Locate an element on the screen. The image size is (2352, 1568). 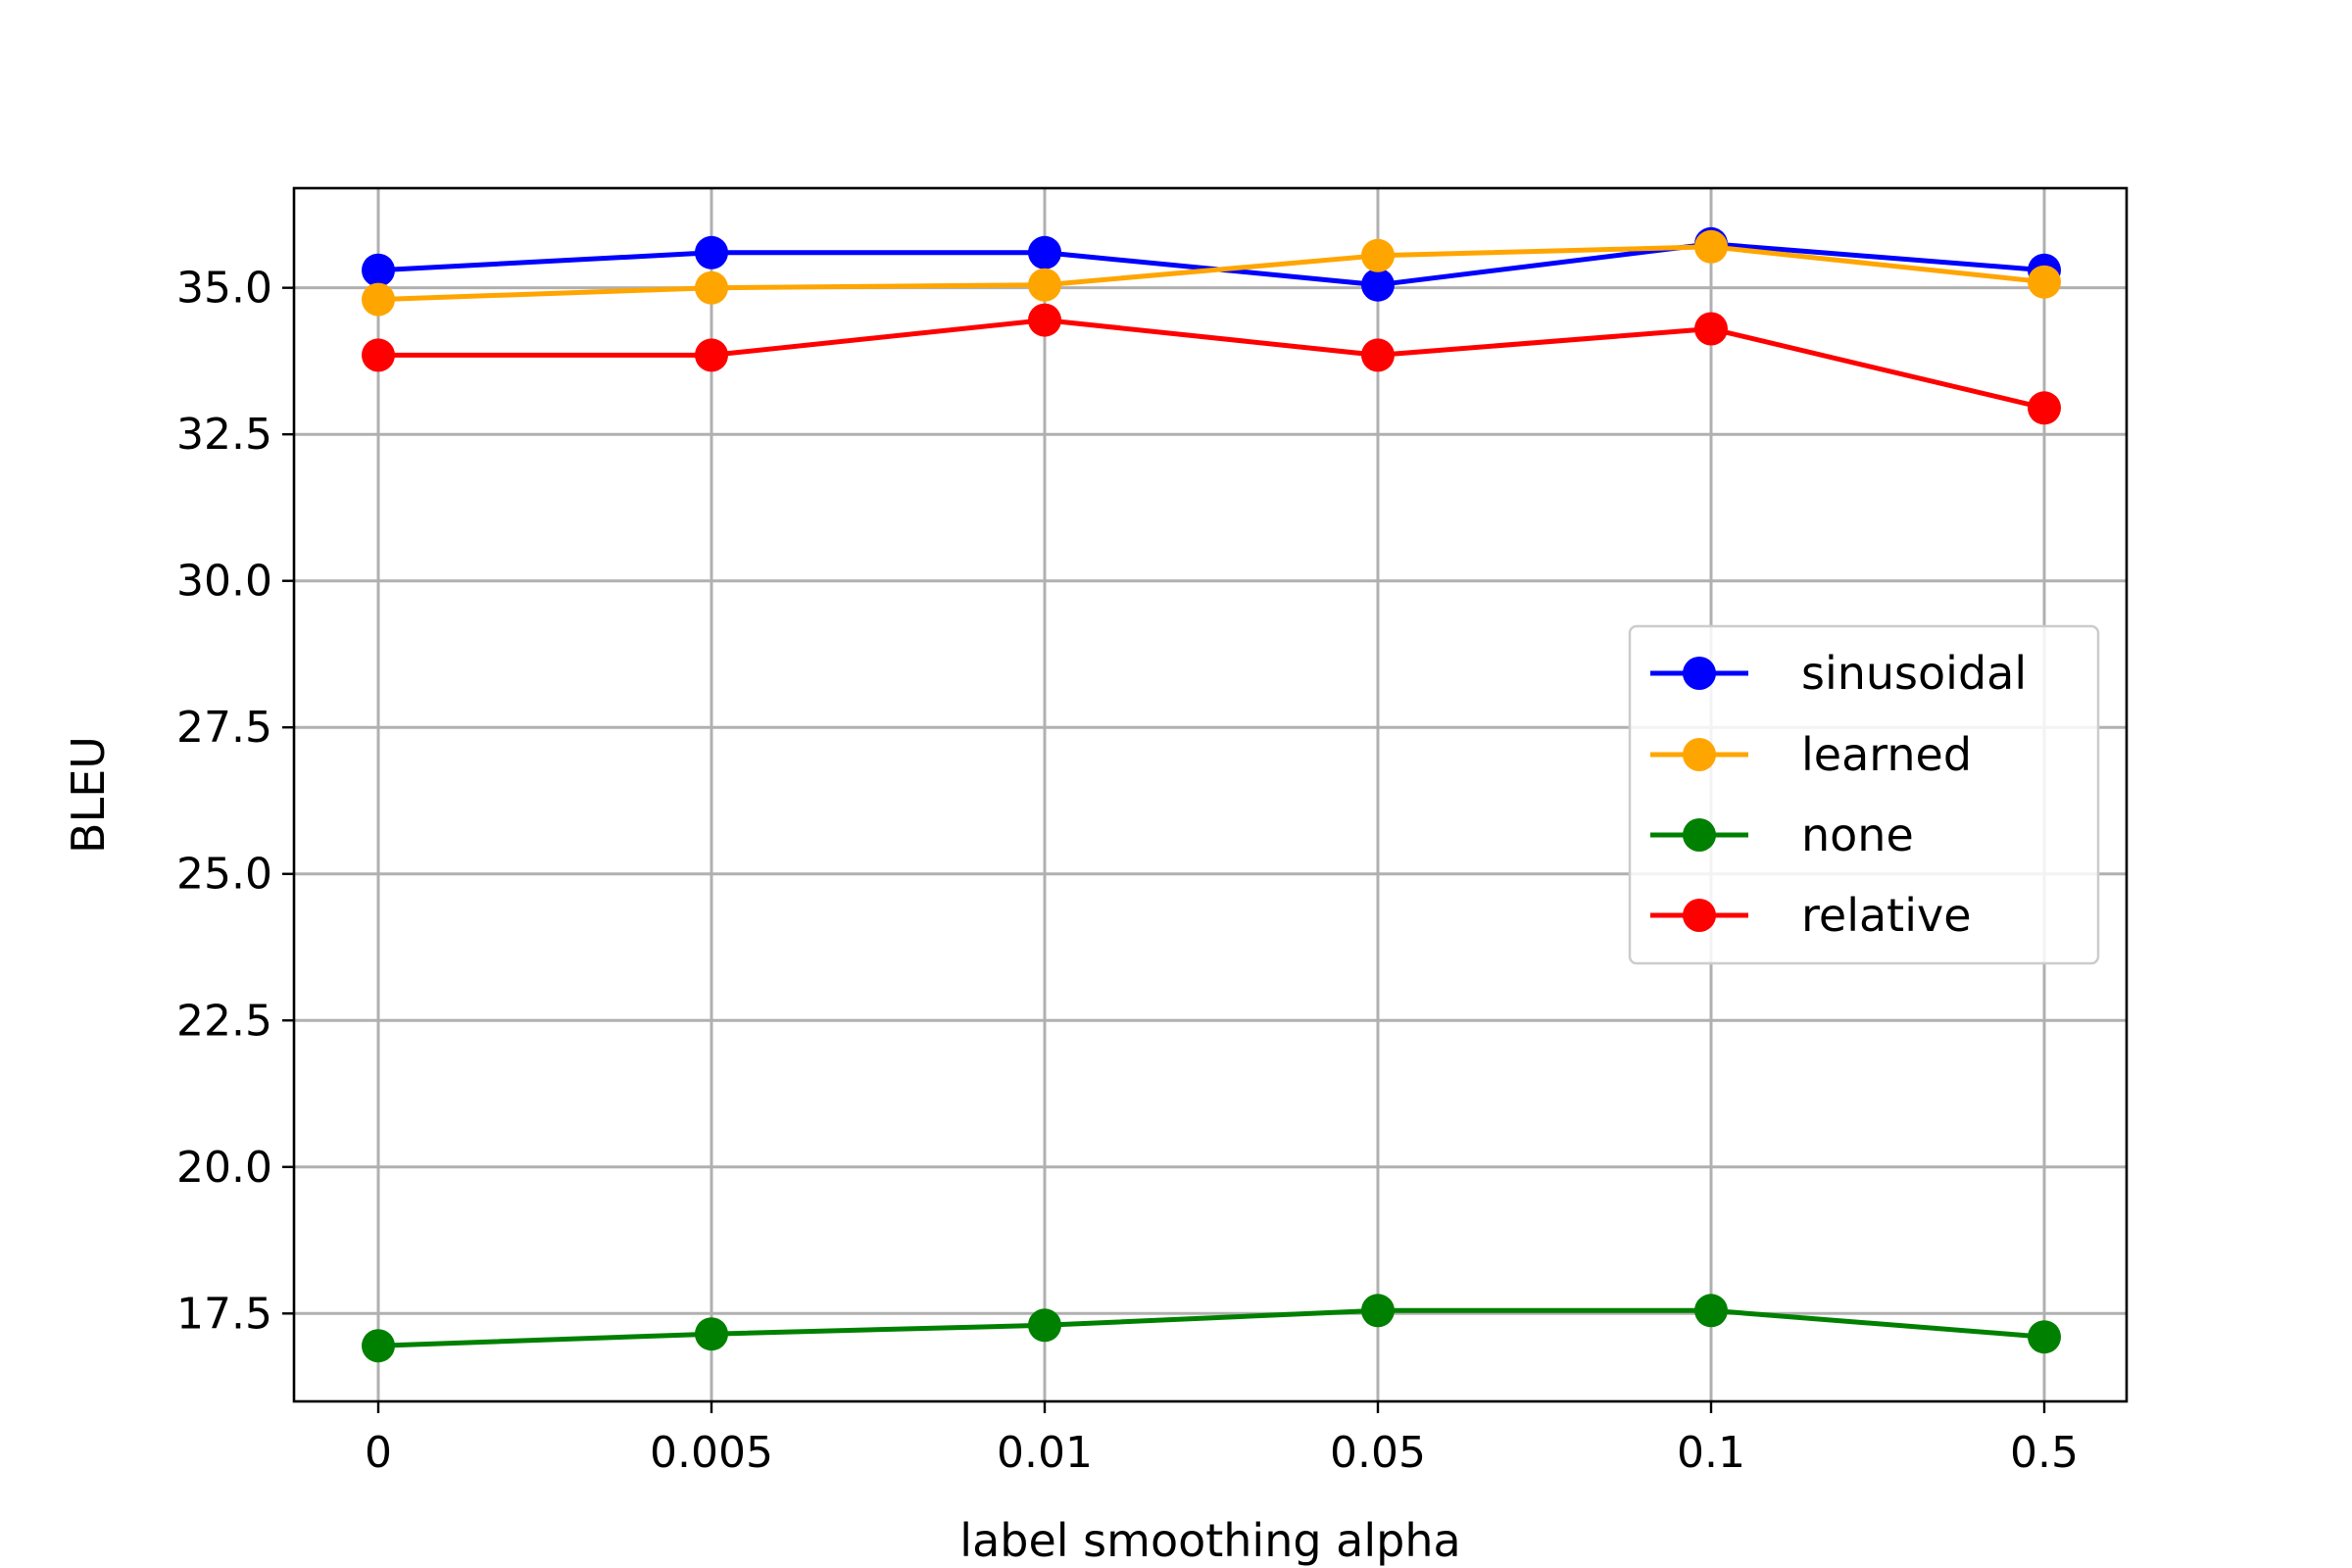
y-tick-label: 25.0 is located at coordinates (224, 875).